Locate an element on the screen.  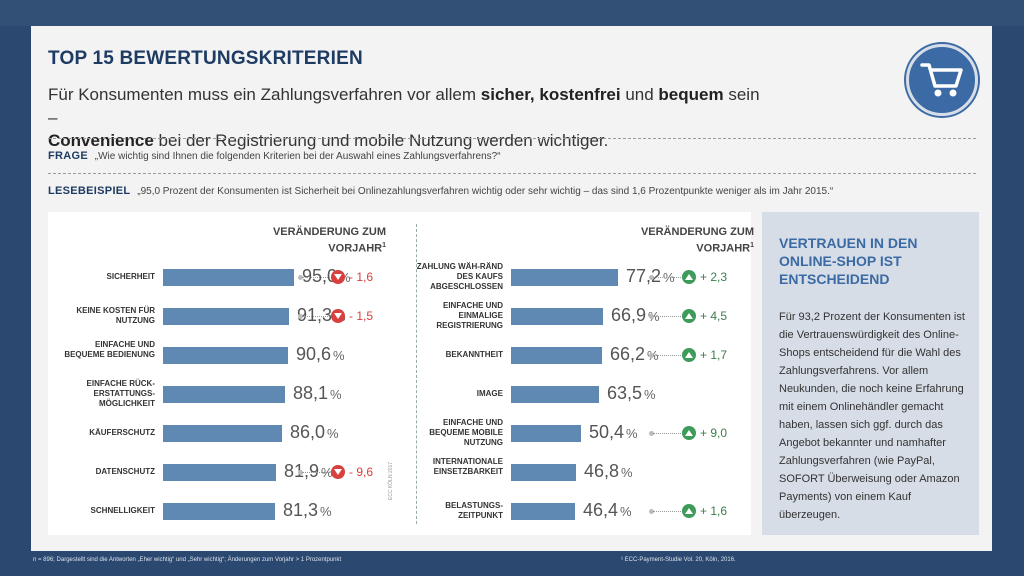
category-label: ZAHLUNG WÄH-RÄND DES KAUFS ABGESCHLOSSEN is located at coordinates (459, 276).